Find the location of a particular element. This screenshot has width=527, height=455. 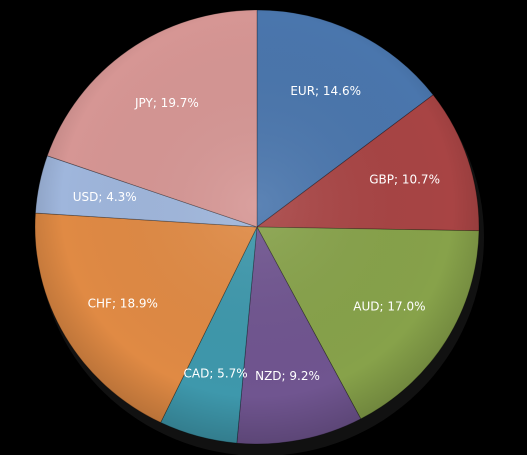

pie-slice-label-jpy: JPY; 19.7% is located at coordinates (166, 103).